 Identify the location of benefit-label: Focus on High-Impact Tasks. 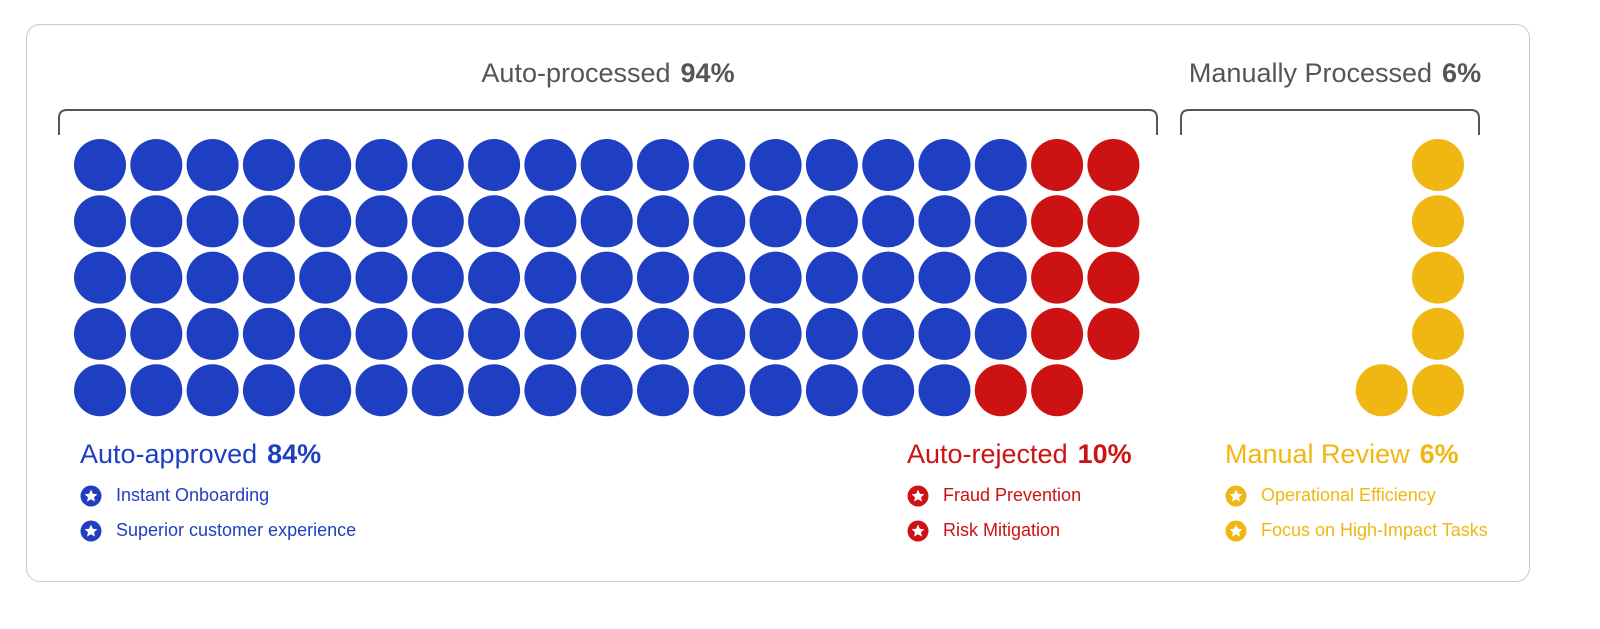
(1374, 530).